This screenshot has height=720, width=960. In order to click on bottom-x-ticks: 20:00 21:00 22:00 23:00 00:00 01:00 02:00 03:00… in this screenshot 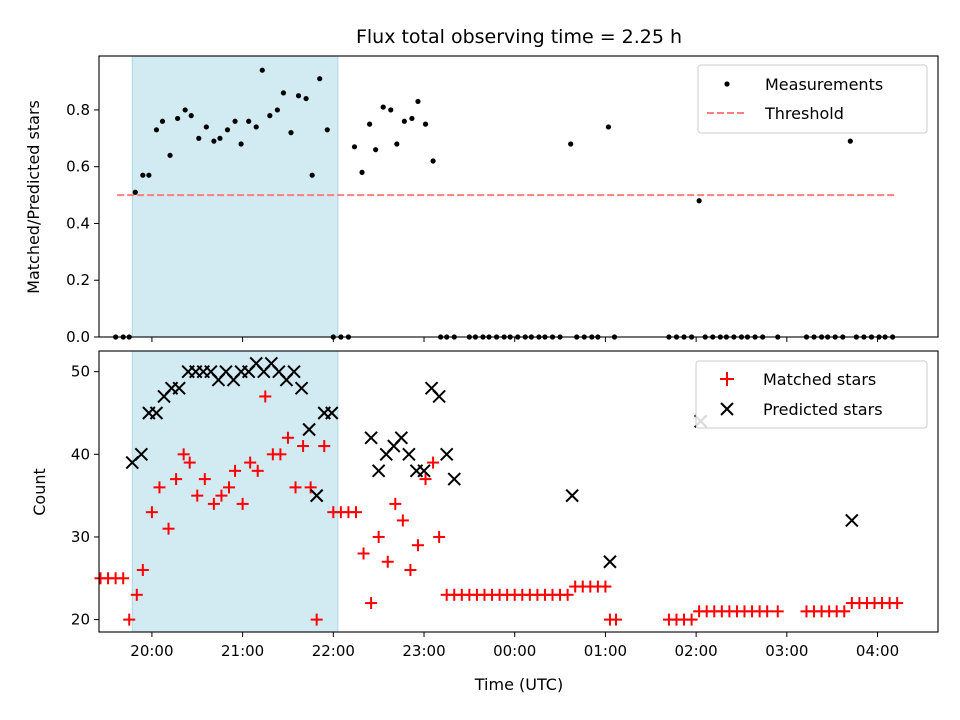, I will do `click(514, 646)`.